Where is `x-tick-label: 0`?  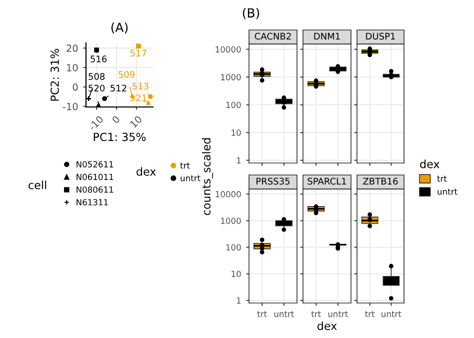
x-tick-label: 0 is located at coordinates (116, 119).